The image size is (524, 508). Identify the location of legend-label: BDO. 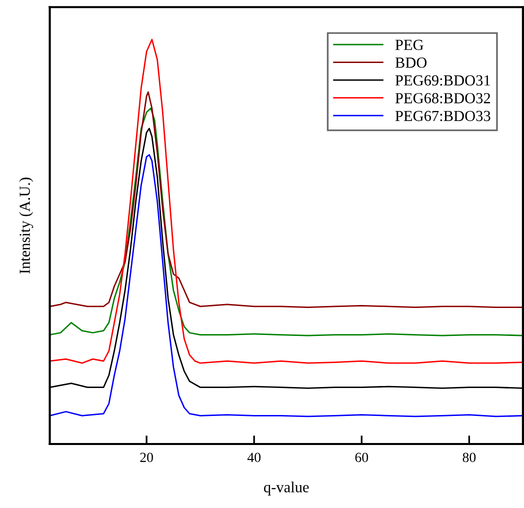
(411, 63).